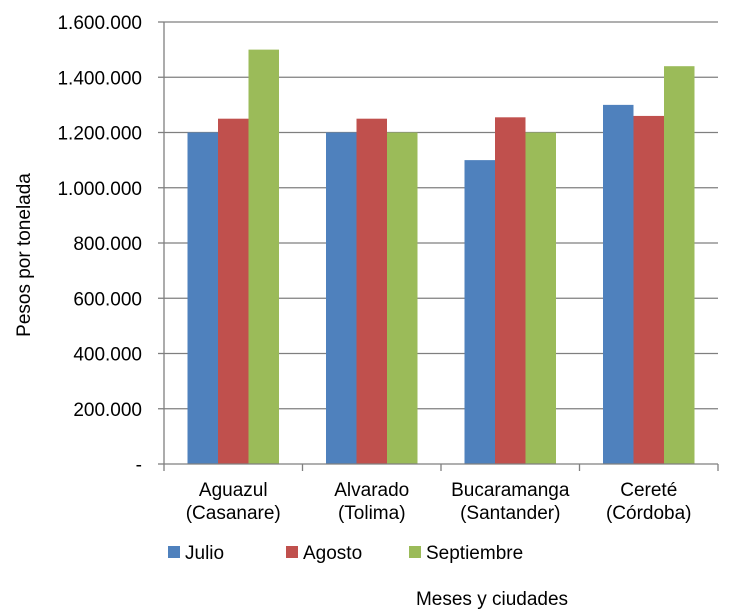 This screenshot has height=612, width=729. I want to click on x-category-label: Cereté, so click(648, 490).